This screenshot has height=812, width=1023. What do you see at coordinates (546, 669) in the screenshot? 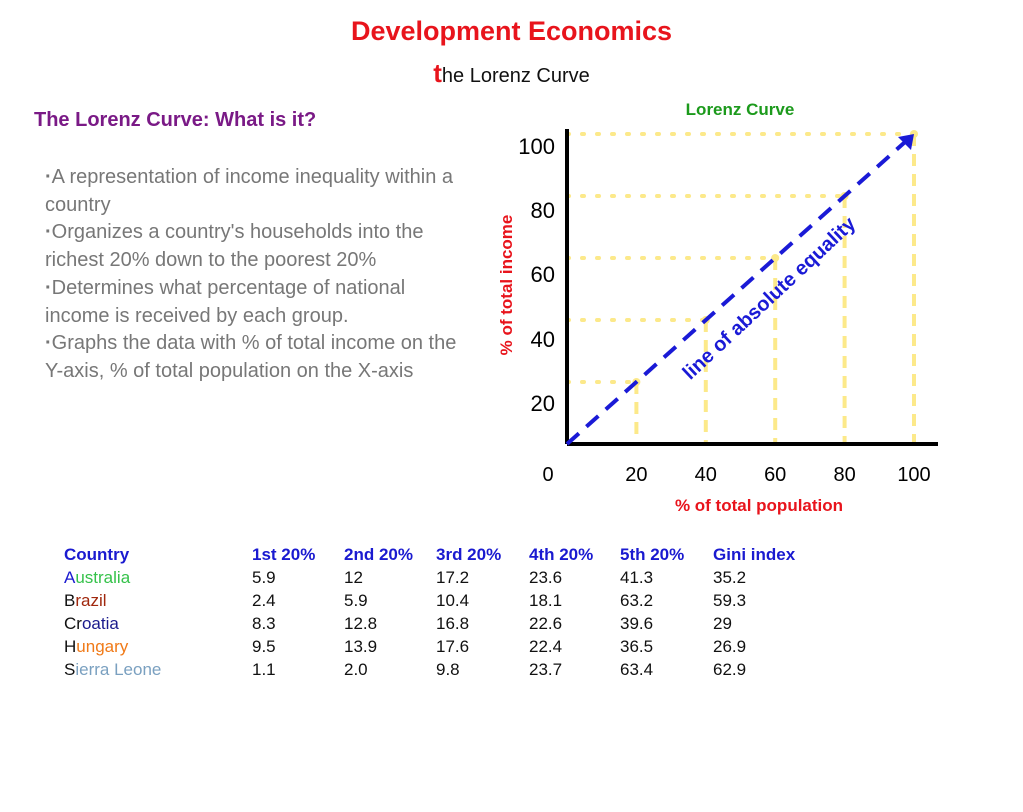
I see `value-cell: 23.7` at bounding box center [546, 669].